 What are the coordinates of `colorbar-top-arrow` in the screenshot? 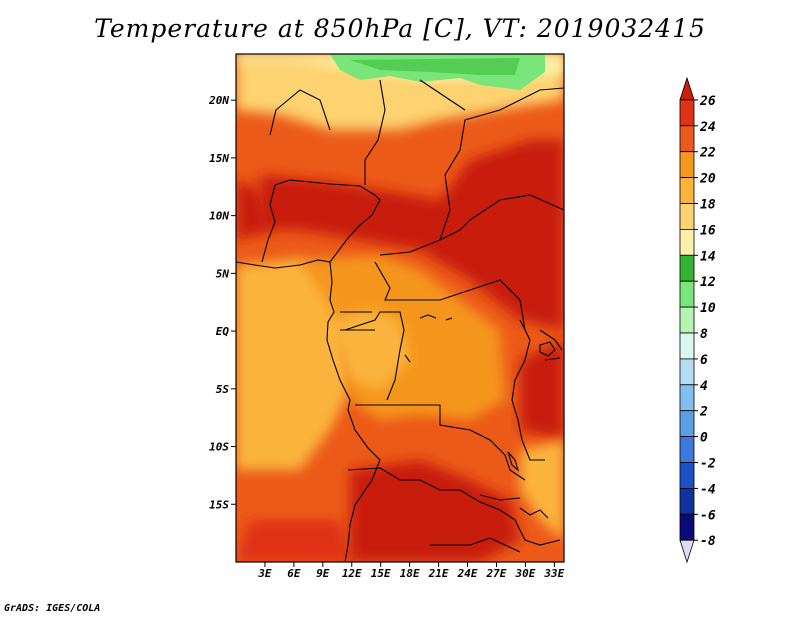 It's located at (687, 88).